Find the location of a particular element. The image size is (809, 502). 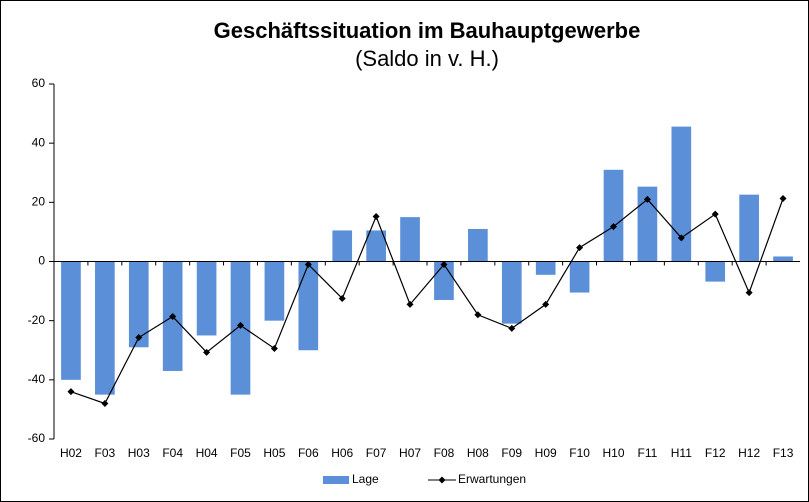

x-tick-label: F04 is located at coordinates (172, 453).